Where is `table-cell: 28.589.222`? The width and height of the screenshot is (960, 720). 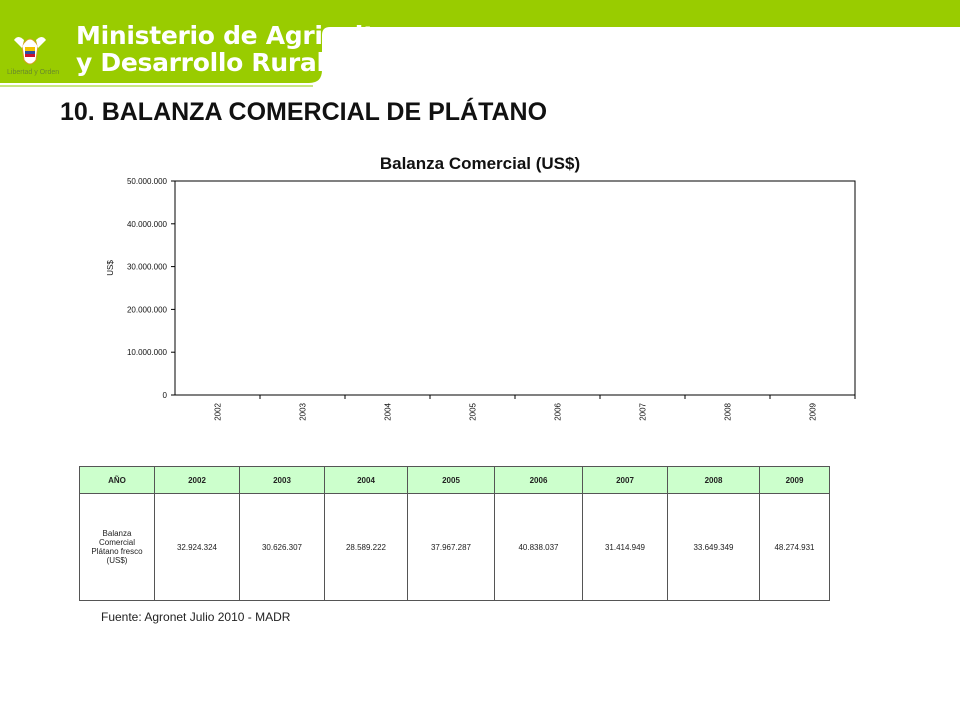 table-cell: 28.589.222 is located at coordinates (366, 547).